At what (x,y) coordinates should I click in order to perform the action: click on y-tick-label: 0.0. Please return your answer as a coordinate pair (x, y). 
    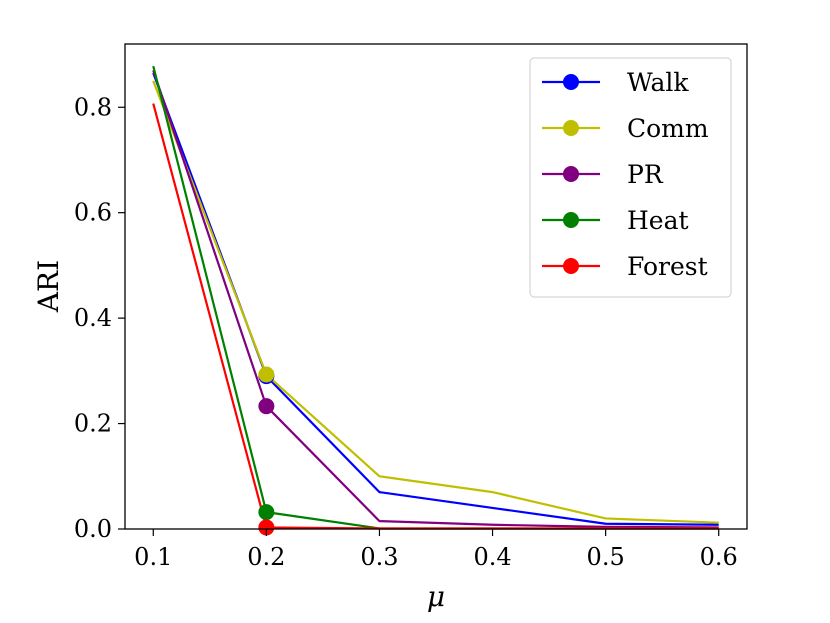
    Looking at the image, I should click on (93, 529).